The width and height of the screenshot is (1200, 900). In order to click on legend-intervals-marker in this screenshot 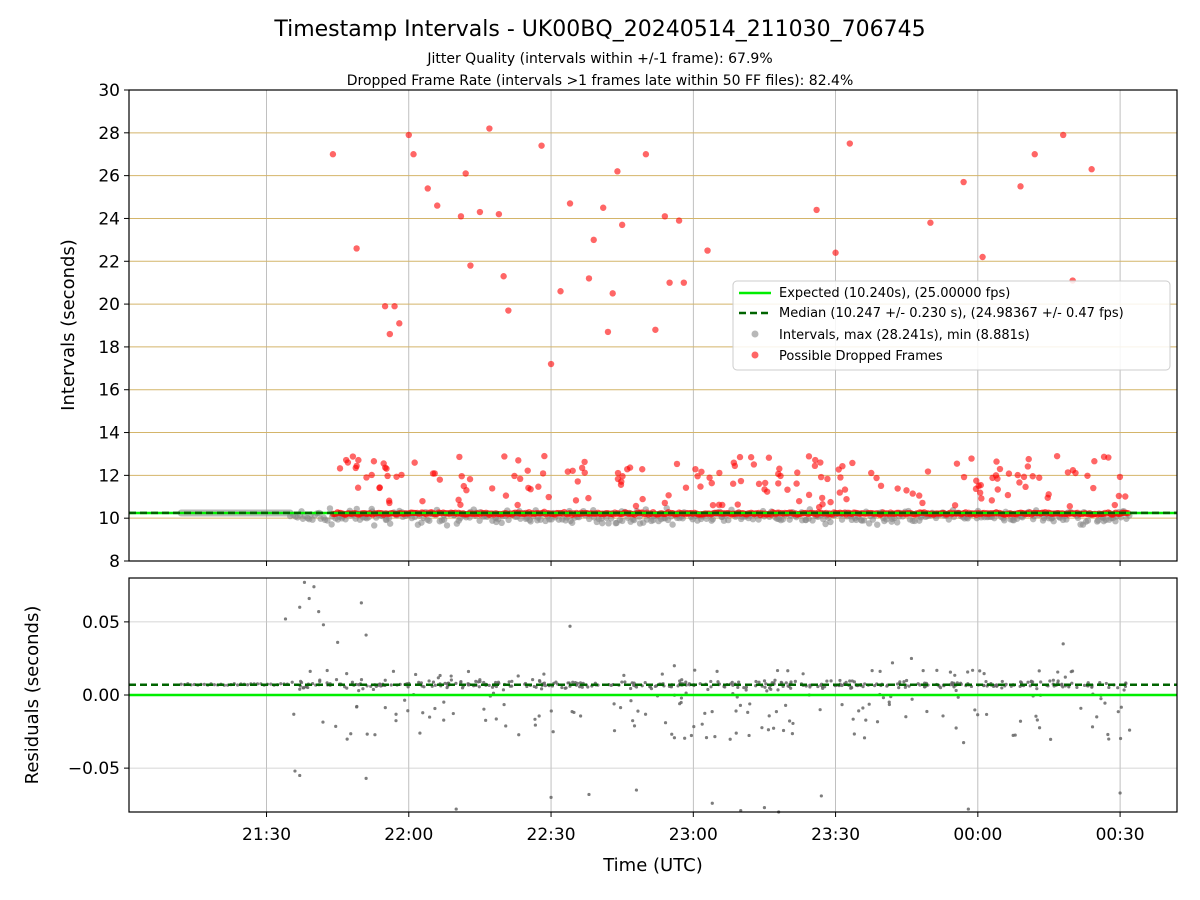, I will do `click(755, 334)`.